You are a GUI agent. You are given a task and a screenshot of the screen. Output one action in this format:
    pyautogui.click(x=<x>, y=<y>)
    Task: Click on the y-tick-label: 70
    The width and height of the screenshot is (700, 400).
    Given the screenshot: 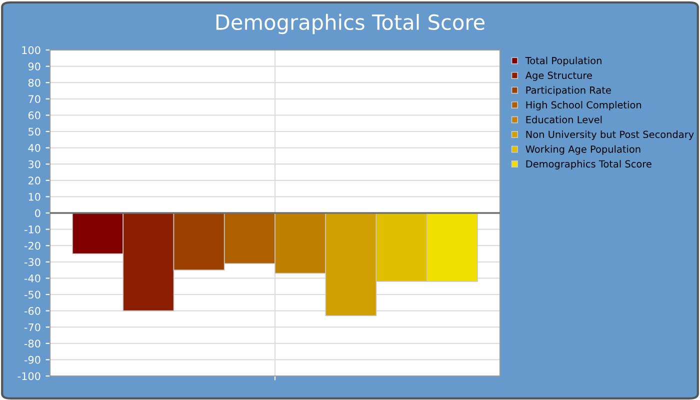 What is the action you would take?
    pyautogui.click(x=34, y=99)
    